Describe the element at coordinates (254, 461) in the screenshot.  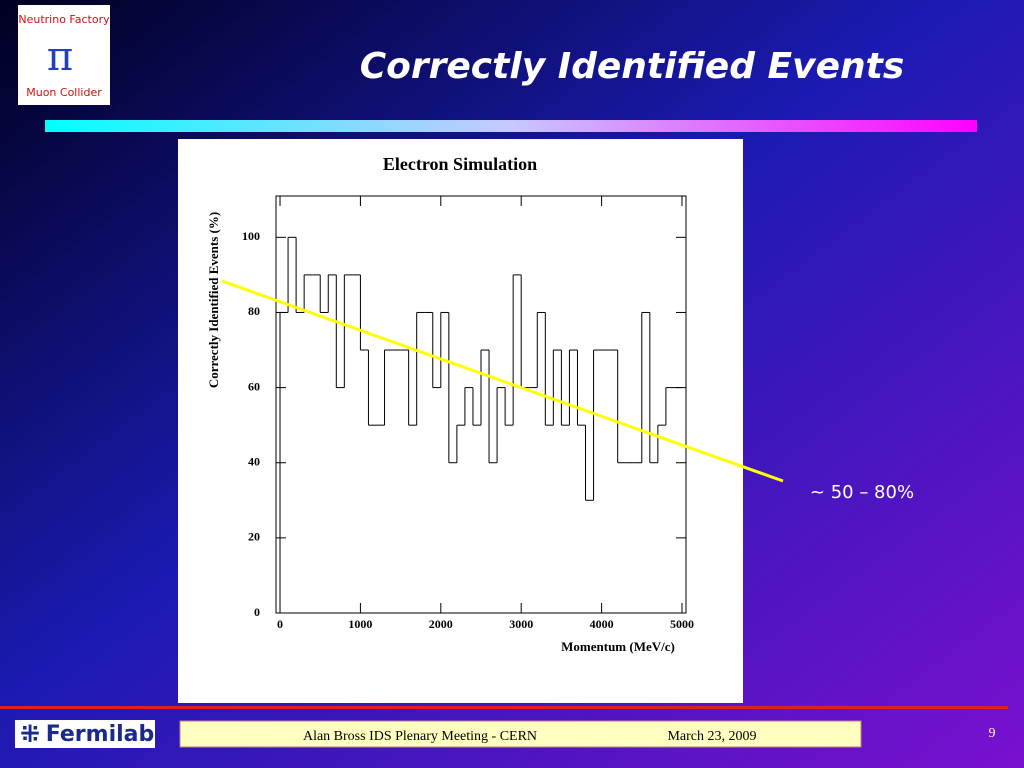
I see `y-tick-label: 40` at that location.